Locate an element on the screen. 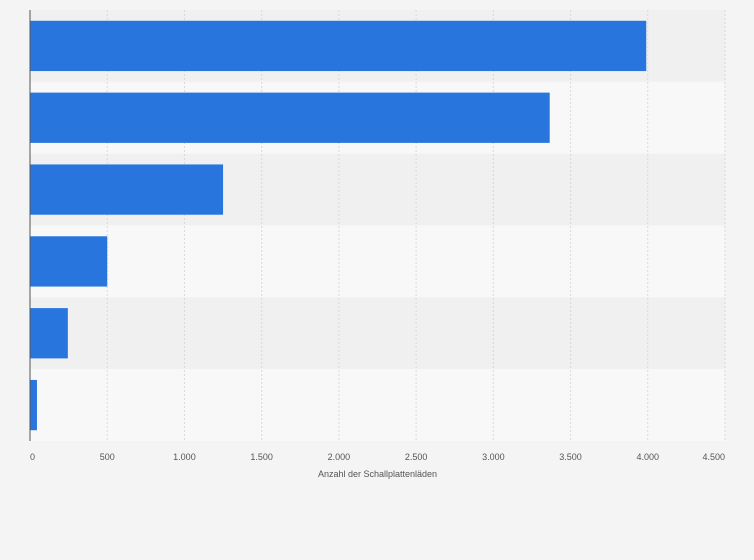 The image size is (754, 560). x-tick-label: 1.500 is located at coordinates (261, 457).